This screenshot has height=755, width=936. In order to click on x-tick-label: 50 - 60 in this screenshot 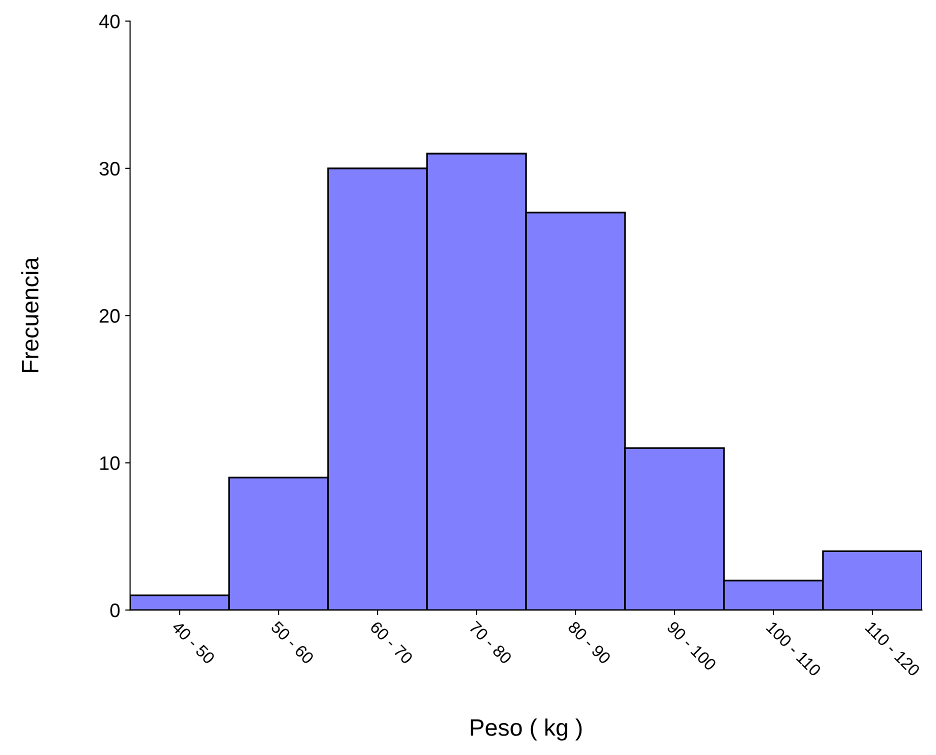, I will do `click(292, 642)`.